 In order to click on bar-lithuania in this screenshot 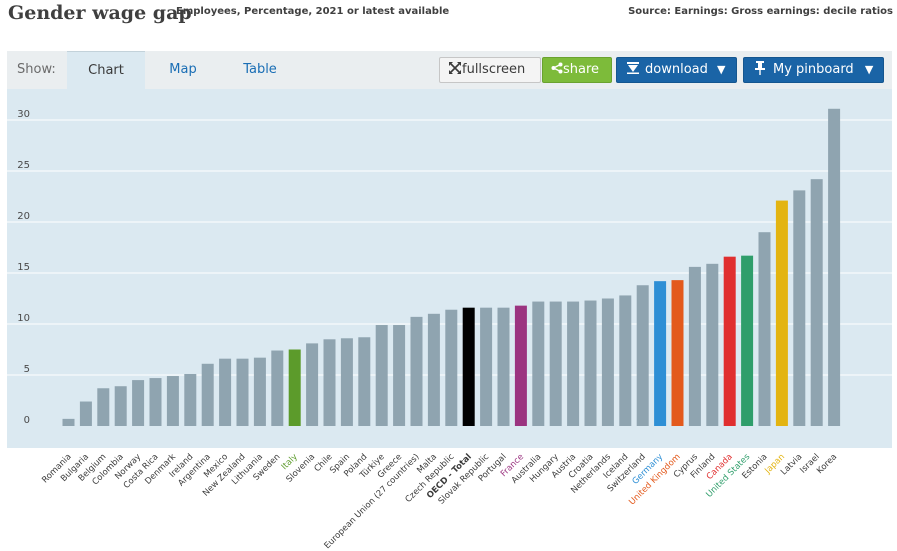, I will do `click(259, 391)`.